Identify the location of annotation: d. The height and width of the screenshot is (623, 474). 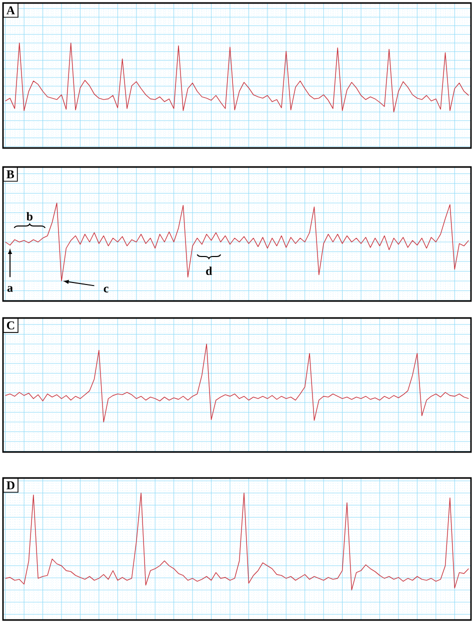
(209, 271).